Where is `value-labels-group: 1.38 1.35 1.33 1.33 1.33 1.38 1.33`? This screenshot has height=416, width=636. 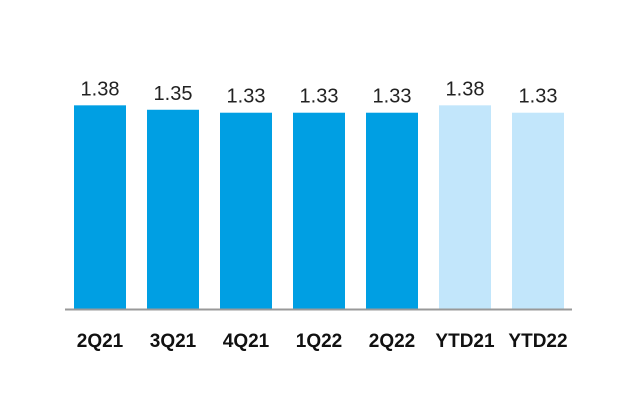 value-labels-group: 1.38 1.35 1.33 1.33 1.33 1.38 1.33 is located at coordinates (319, 92).